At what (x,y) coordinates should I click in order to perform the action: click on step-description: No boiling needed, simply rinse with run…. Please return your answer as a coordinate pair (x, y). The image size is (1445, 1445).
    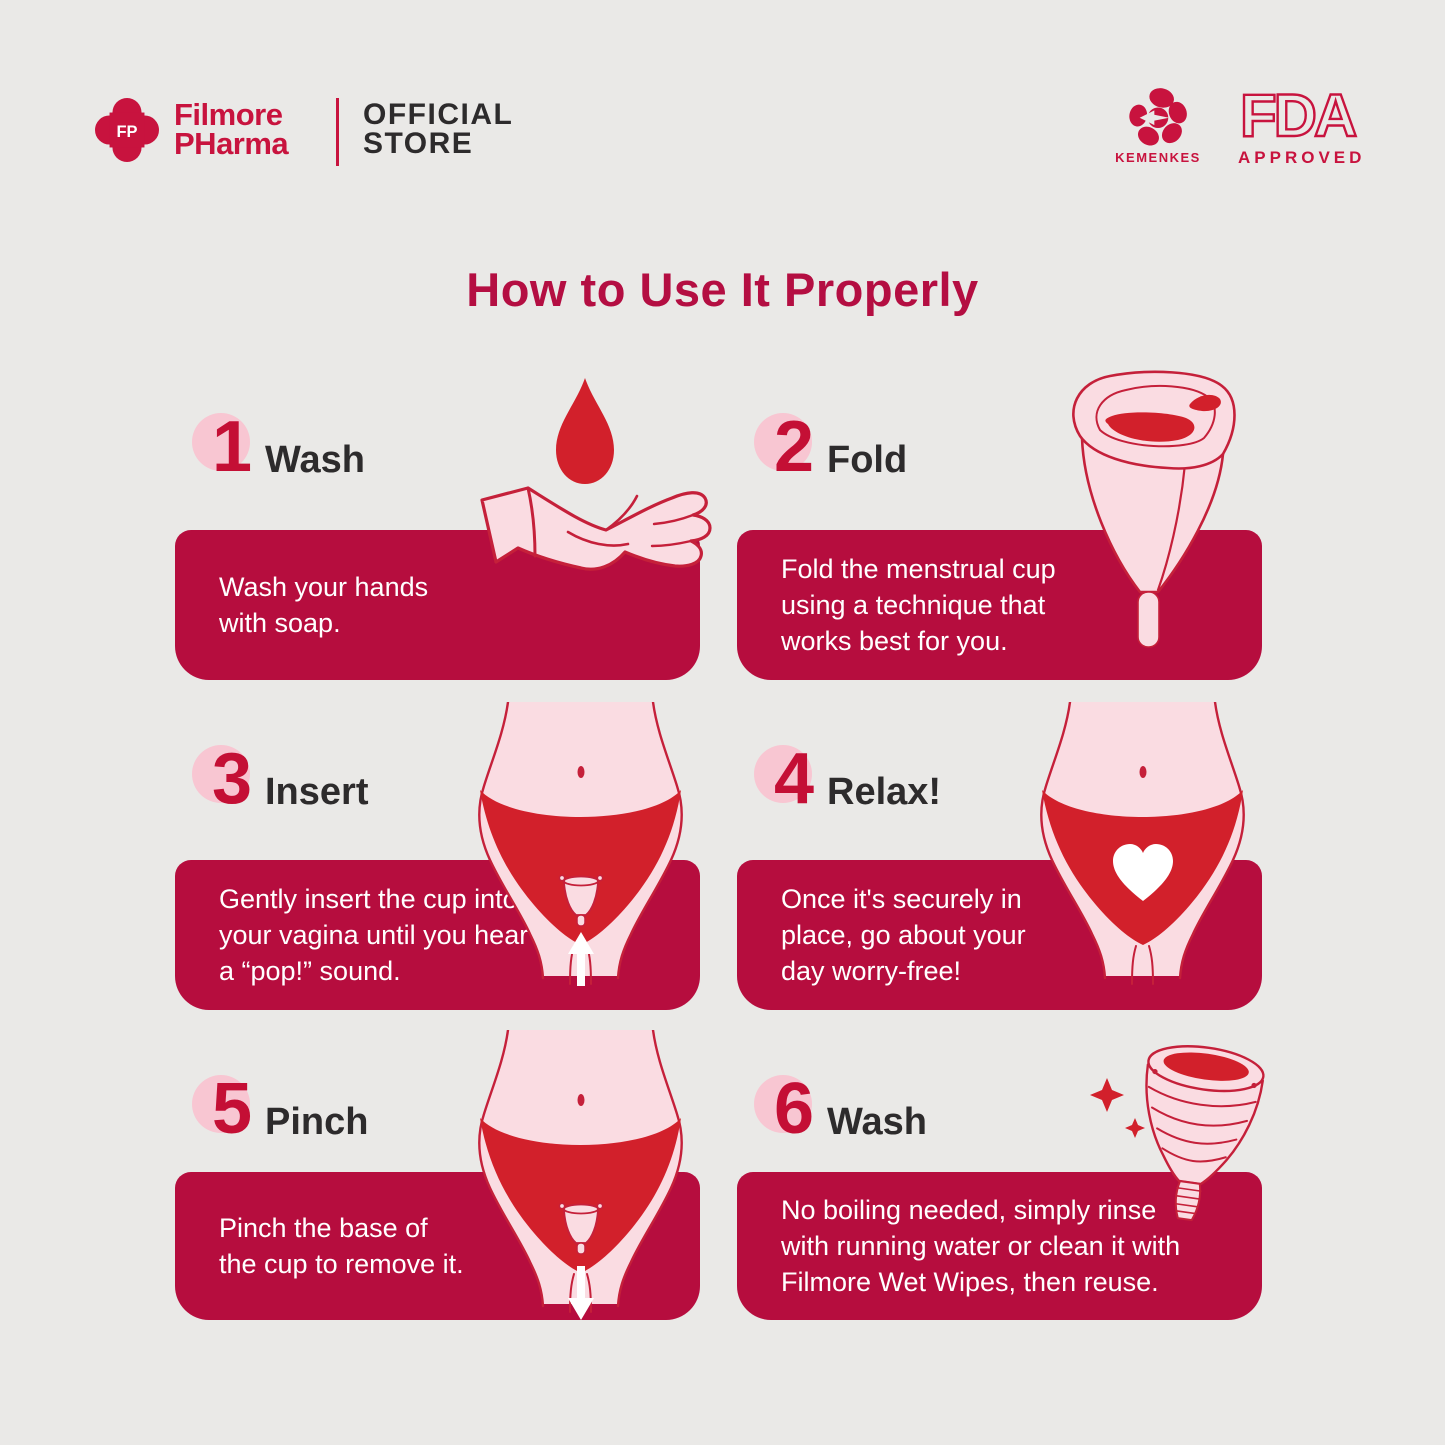
    Looking at the image, I should click on (981, 1246).